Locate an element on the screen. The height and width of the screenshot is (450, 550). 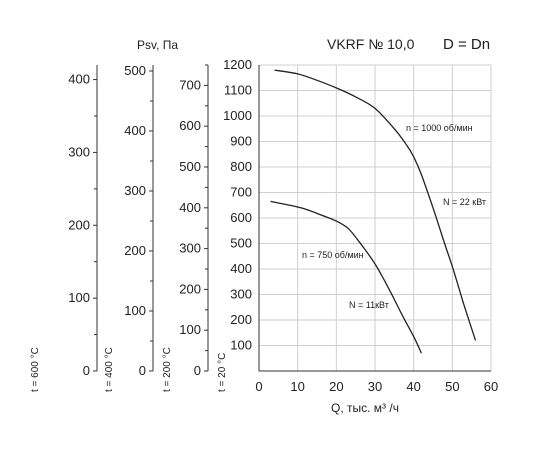
y-tick-label: 800 is located at coordinates (241, 166).